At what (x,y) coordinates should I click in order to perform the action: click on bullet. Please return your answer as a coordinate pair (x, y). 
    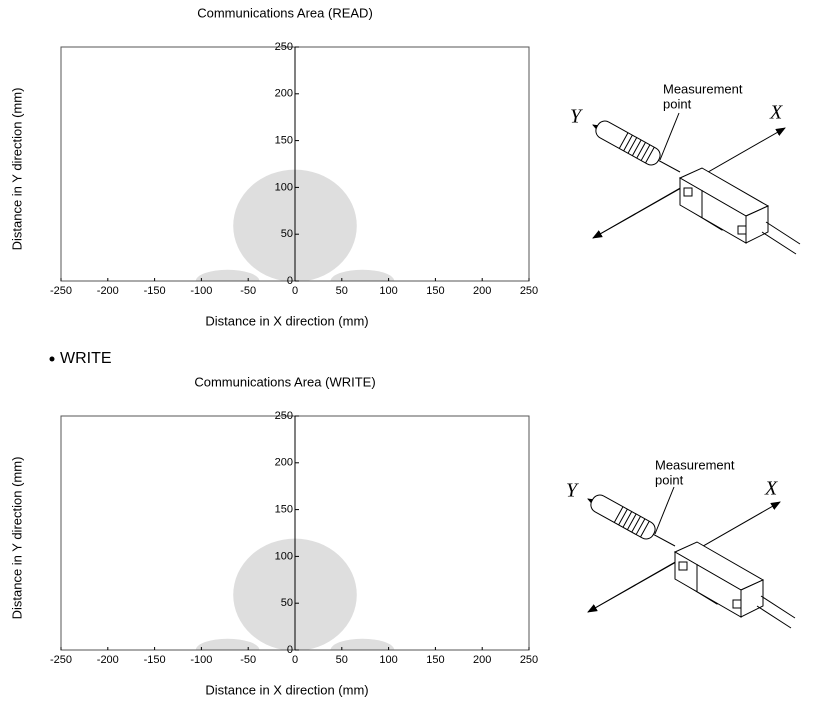
    Looking at the image, I should click on (52, 359).